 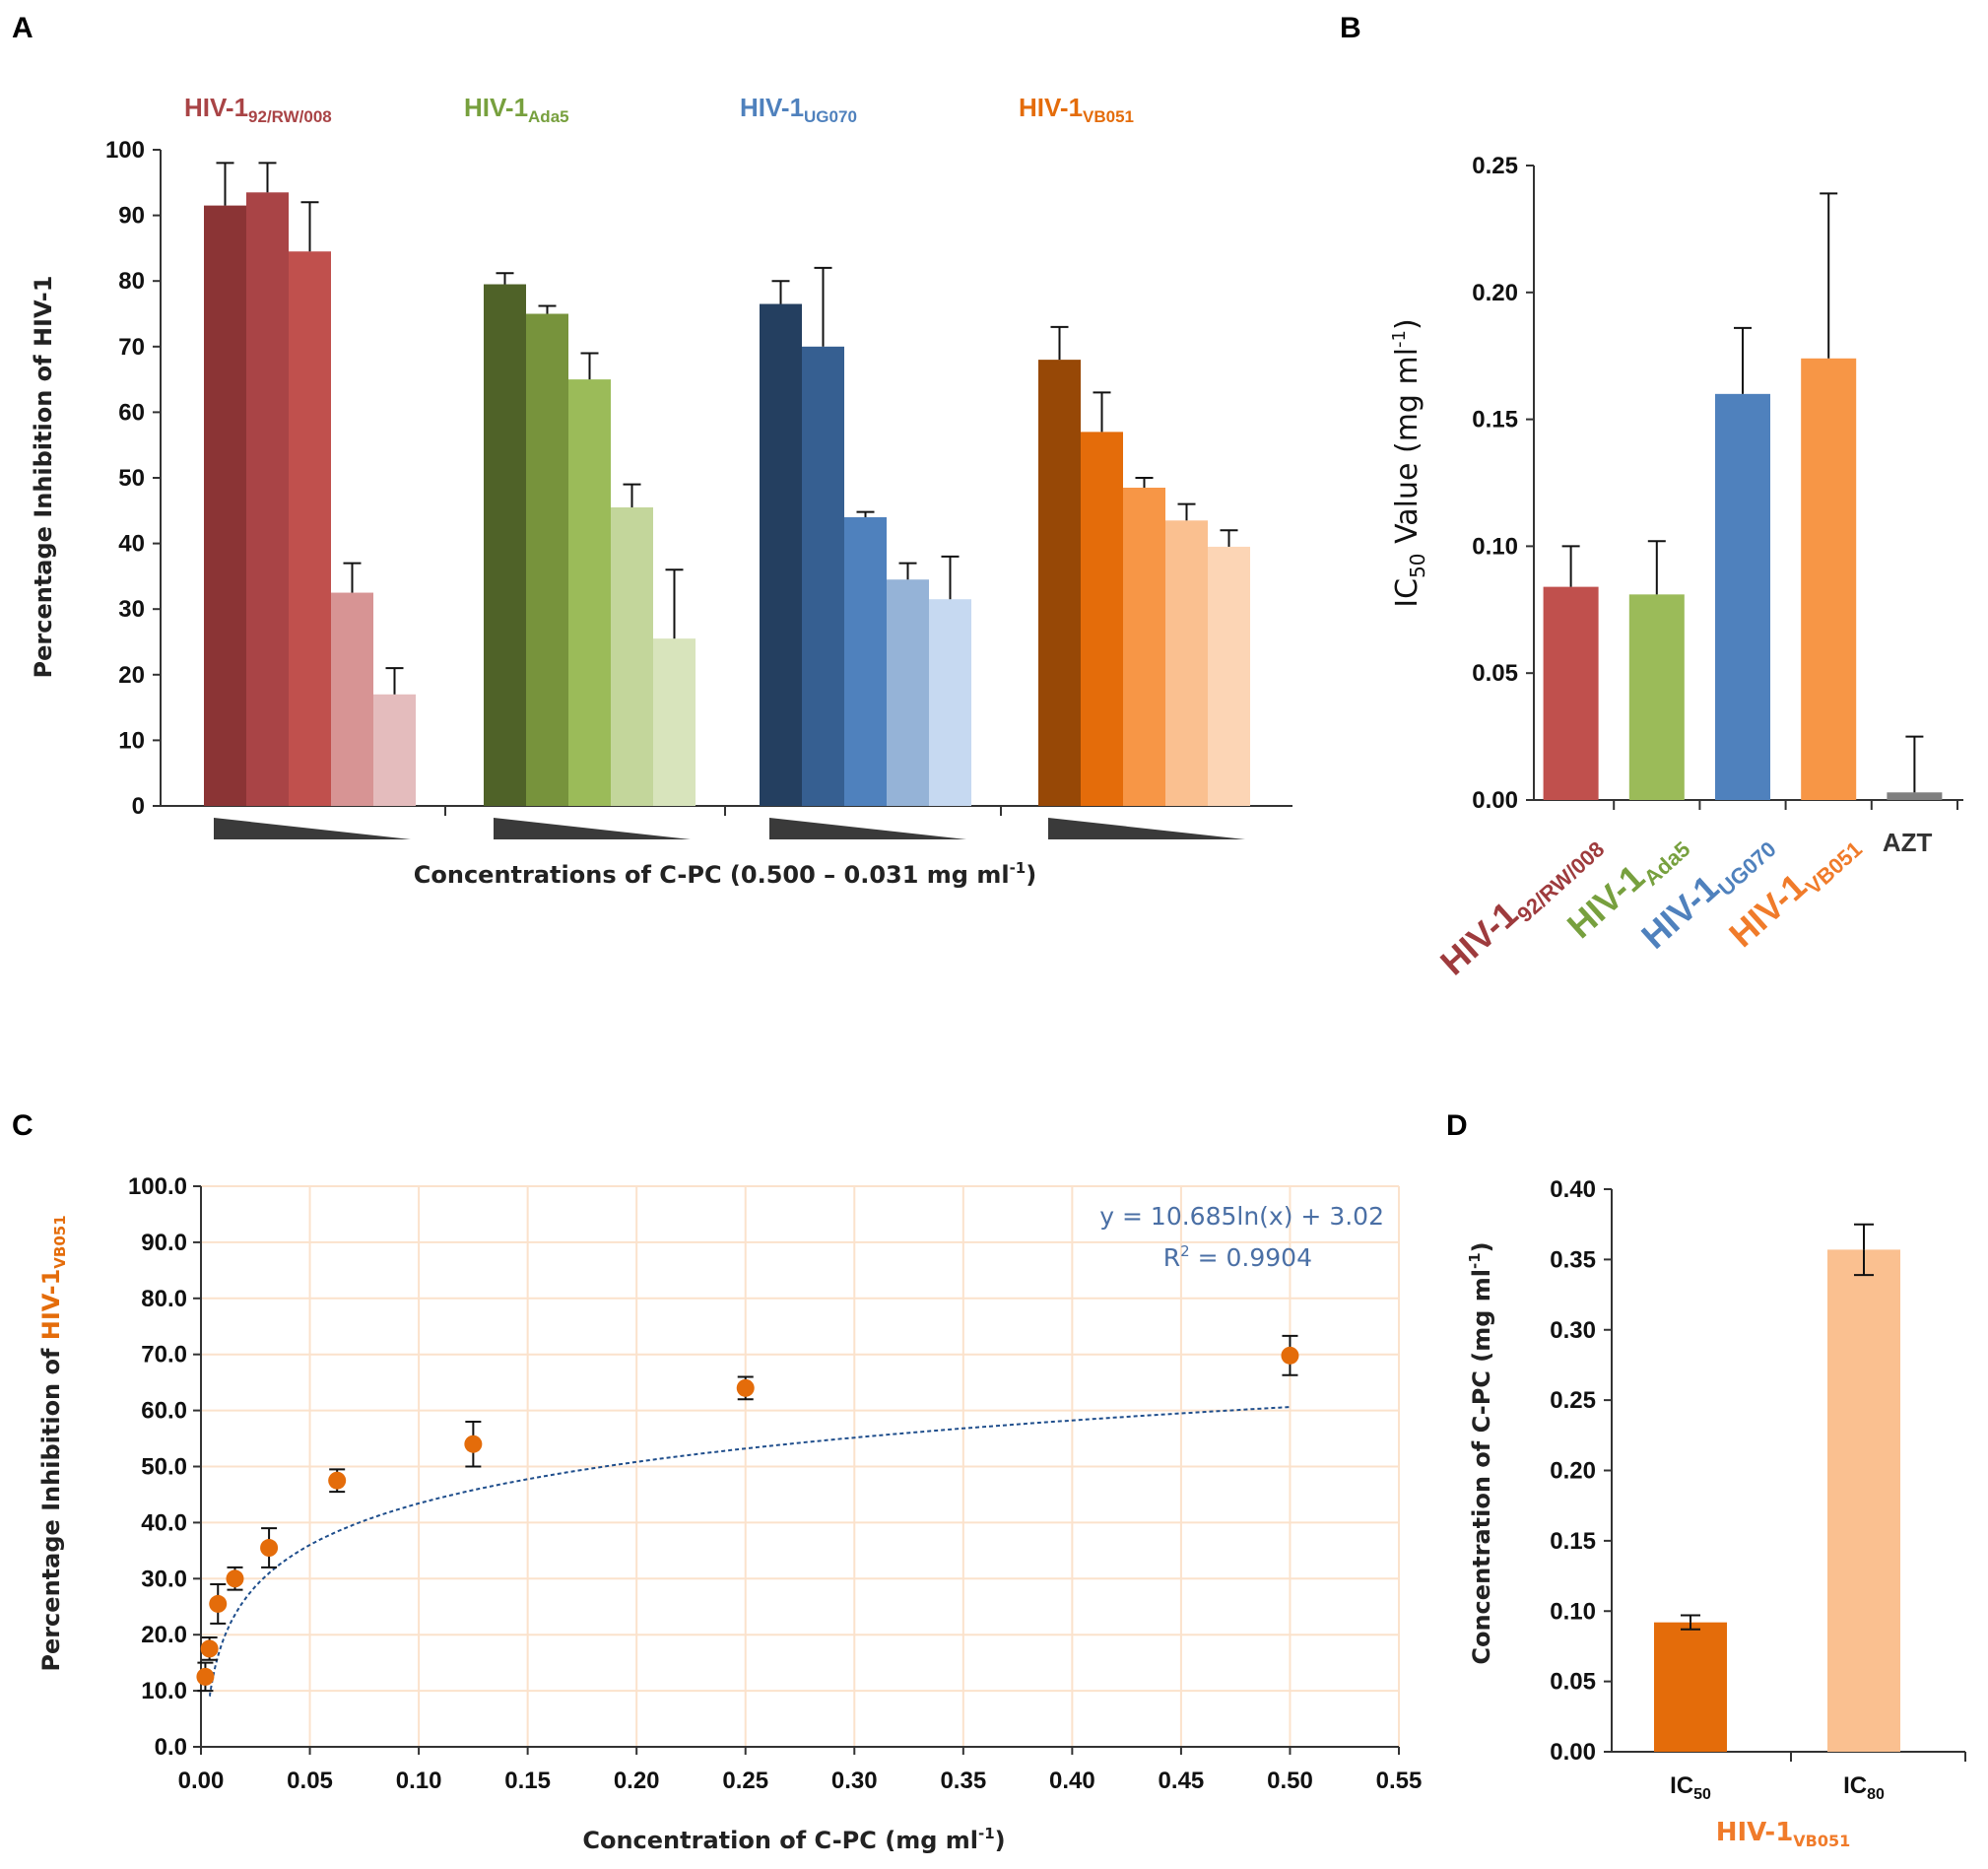 I want to click on panel-a-x-axis-title-end: ), so click(x=1031, y=875).